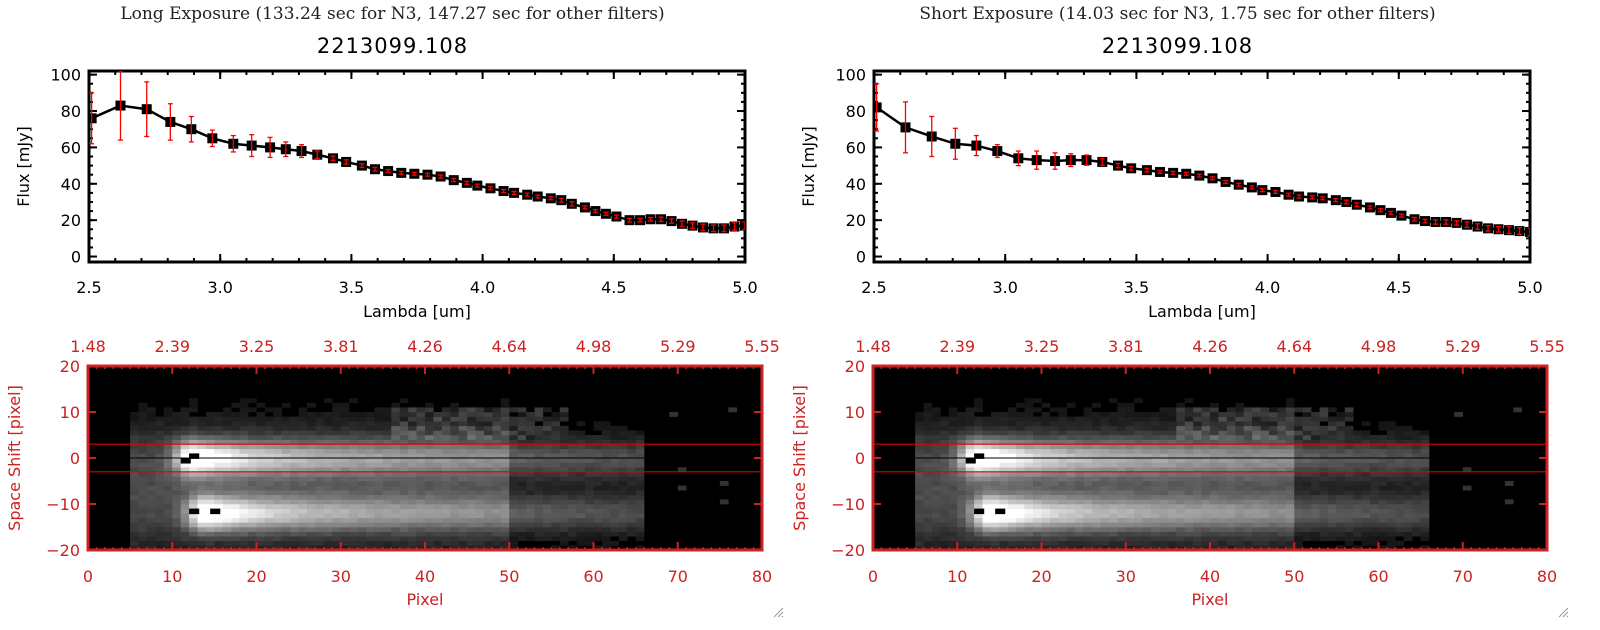  I want to click on x-axis-title: Pixel, so click(424, 599).